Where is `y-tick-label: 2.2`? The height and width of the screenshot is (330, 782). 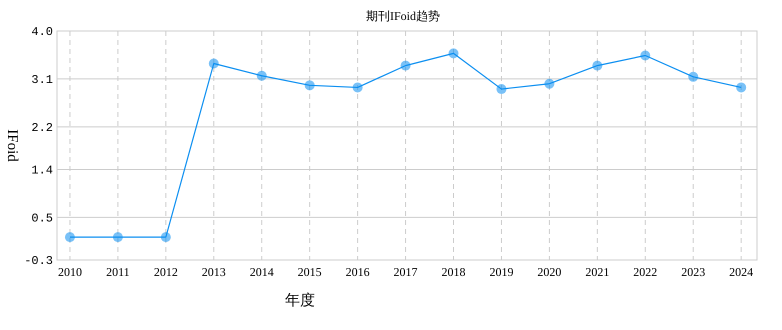
y-tick-label: 2.2 is located at coordinates (42, 128).